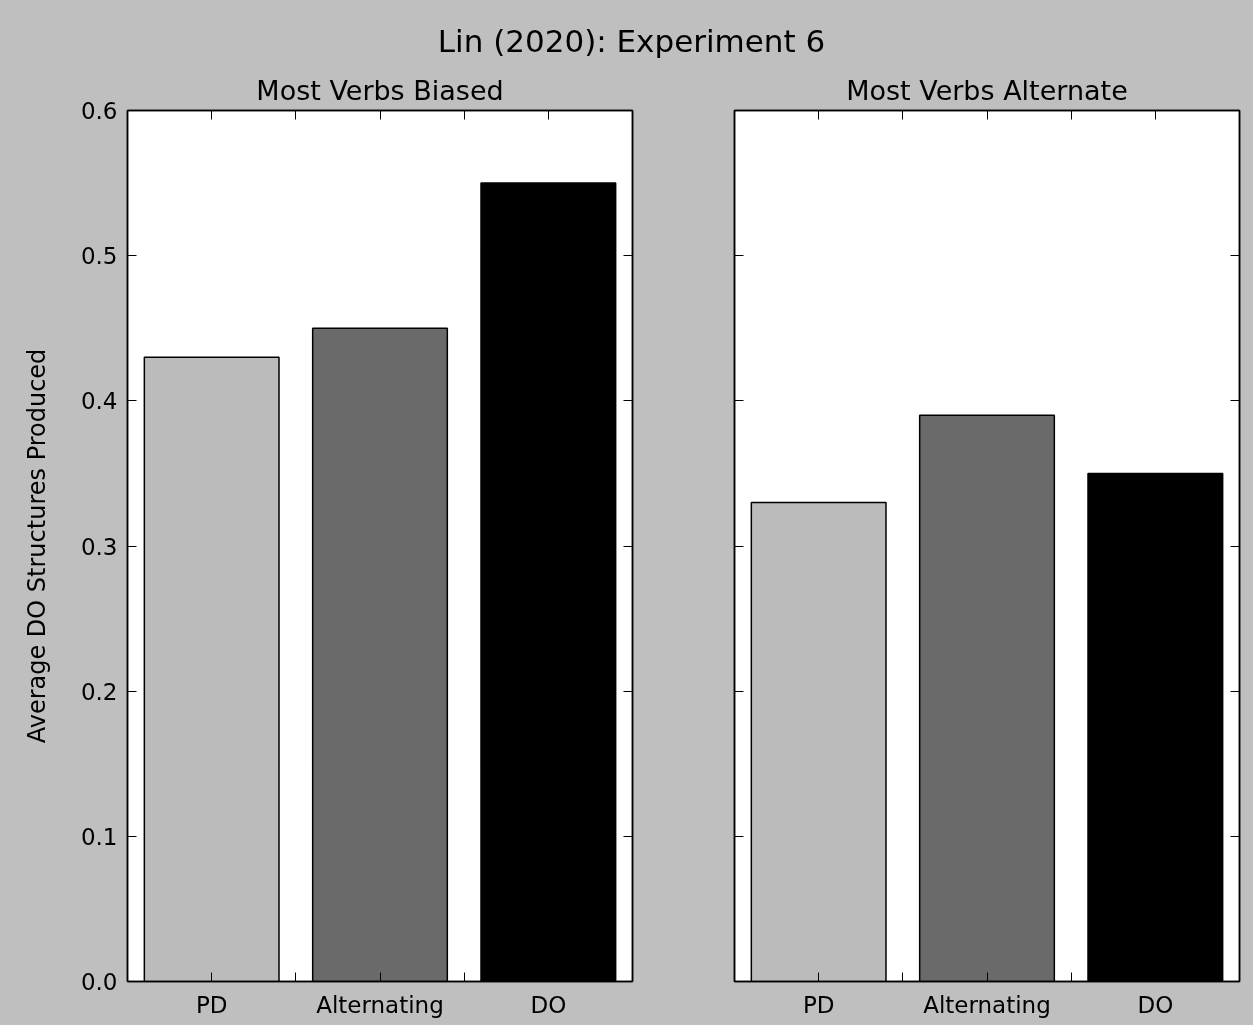 This screenshot has height=1025, width=1253. I want to click on y-tick-label: 0.3, so click(99, 546).